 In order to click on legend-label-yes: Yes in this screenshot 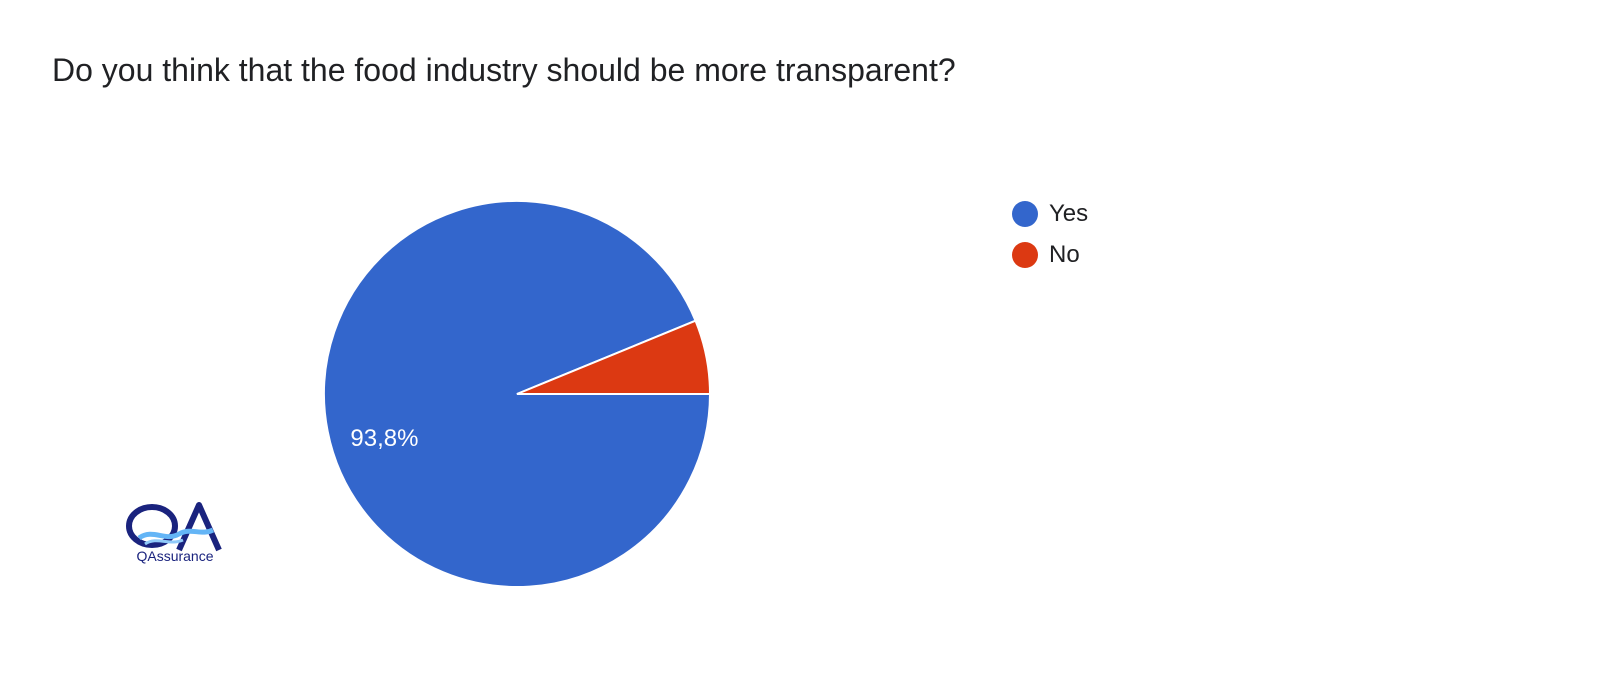, I will do `click(1069, 213)`.